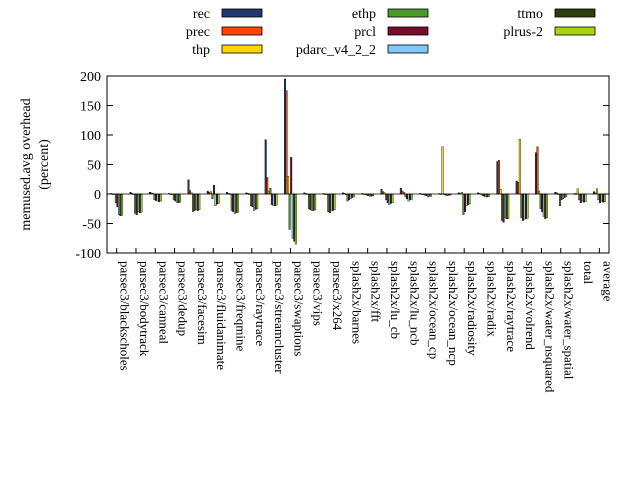 This screenshot has width=640, height=480. I want to click on bar-pdarc_v4_2_2-parsec3/x264, so click(331, 202).